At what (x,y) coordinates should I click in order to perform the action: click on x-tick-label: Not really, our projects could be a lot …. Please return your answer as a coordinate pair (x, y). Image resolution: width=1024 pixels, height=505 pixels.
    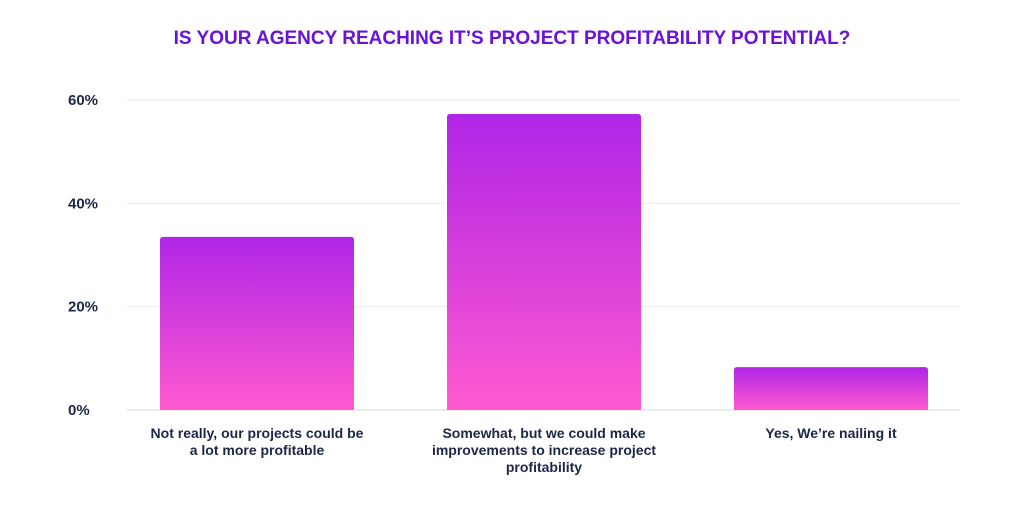
    Looking at the image, I should click on (257, 441).